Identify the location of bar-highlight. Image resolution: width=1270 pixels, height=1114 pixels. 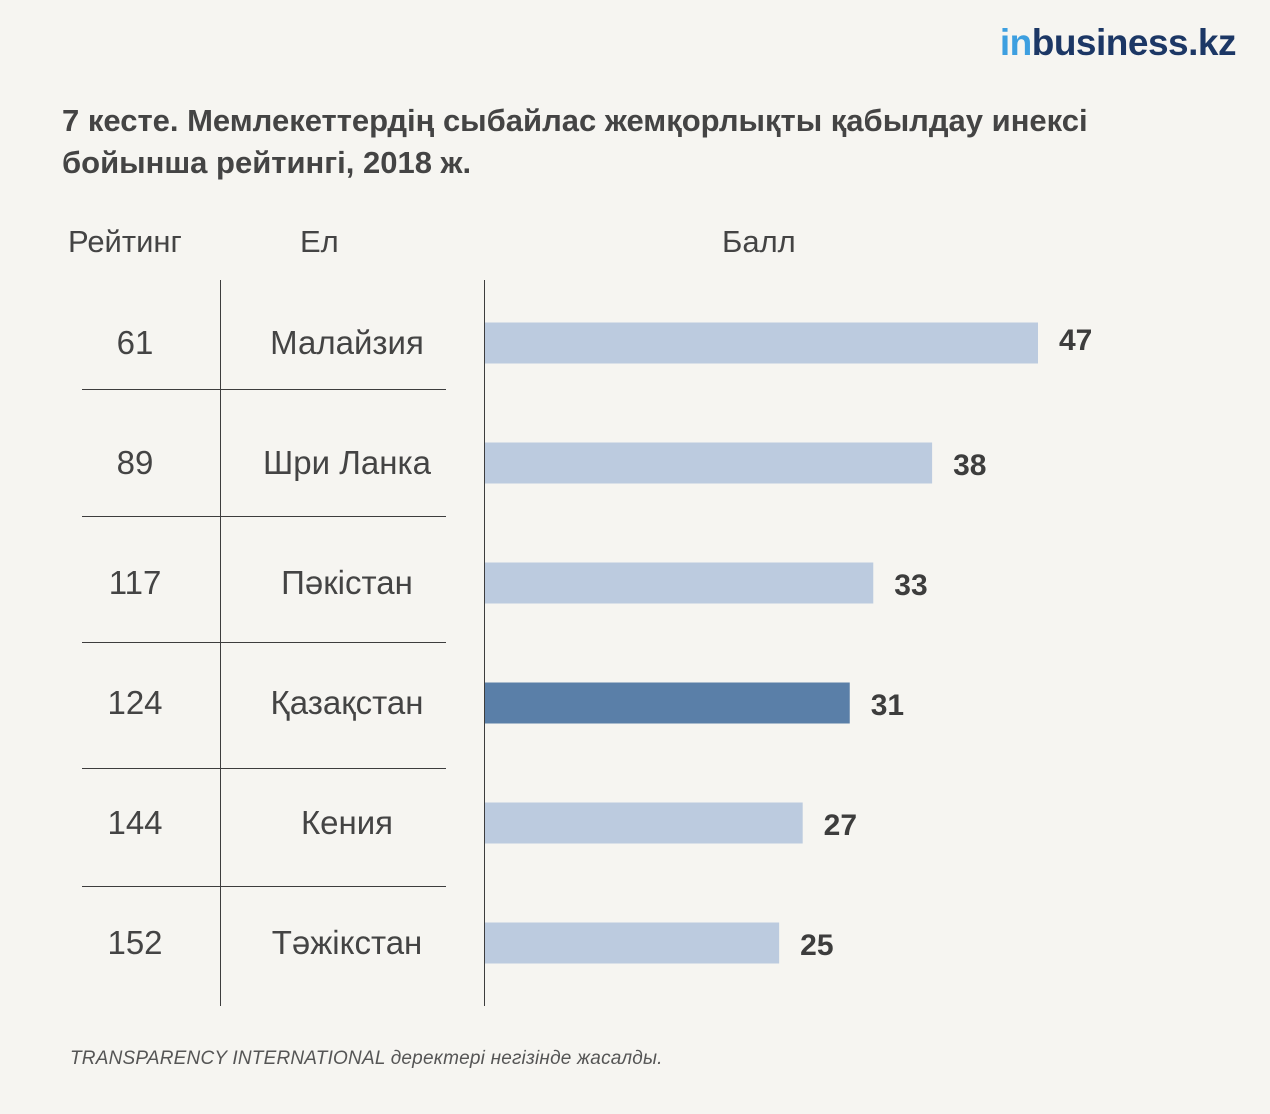
(667, 703).